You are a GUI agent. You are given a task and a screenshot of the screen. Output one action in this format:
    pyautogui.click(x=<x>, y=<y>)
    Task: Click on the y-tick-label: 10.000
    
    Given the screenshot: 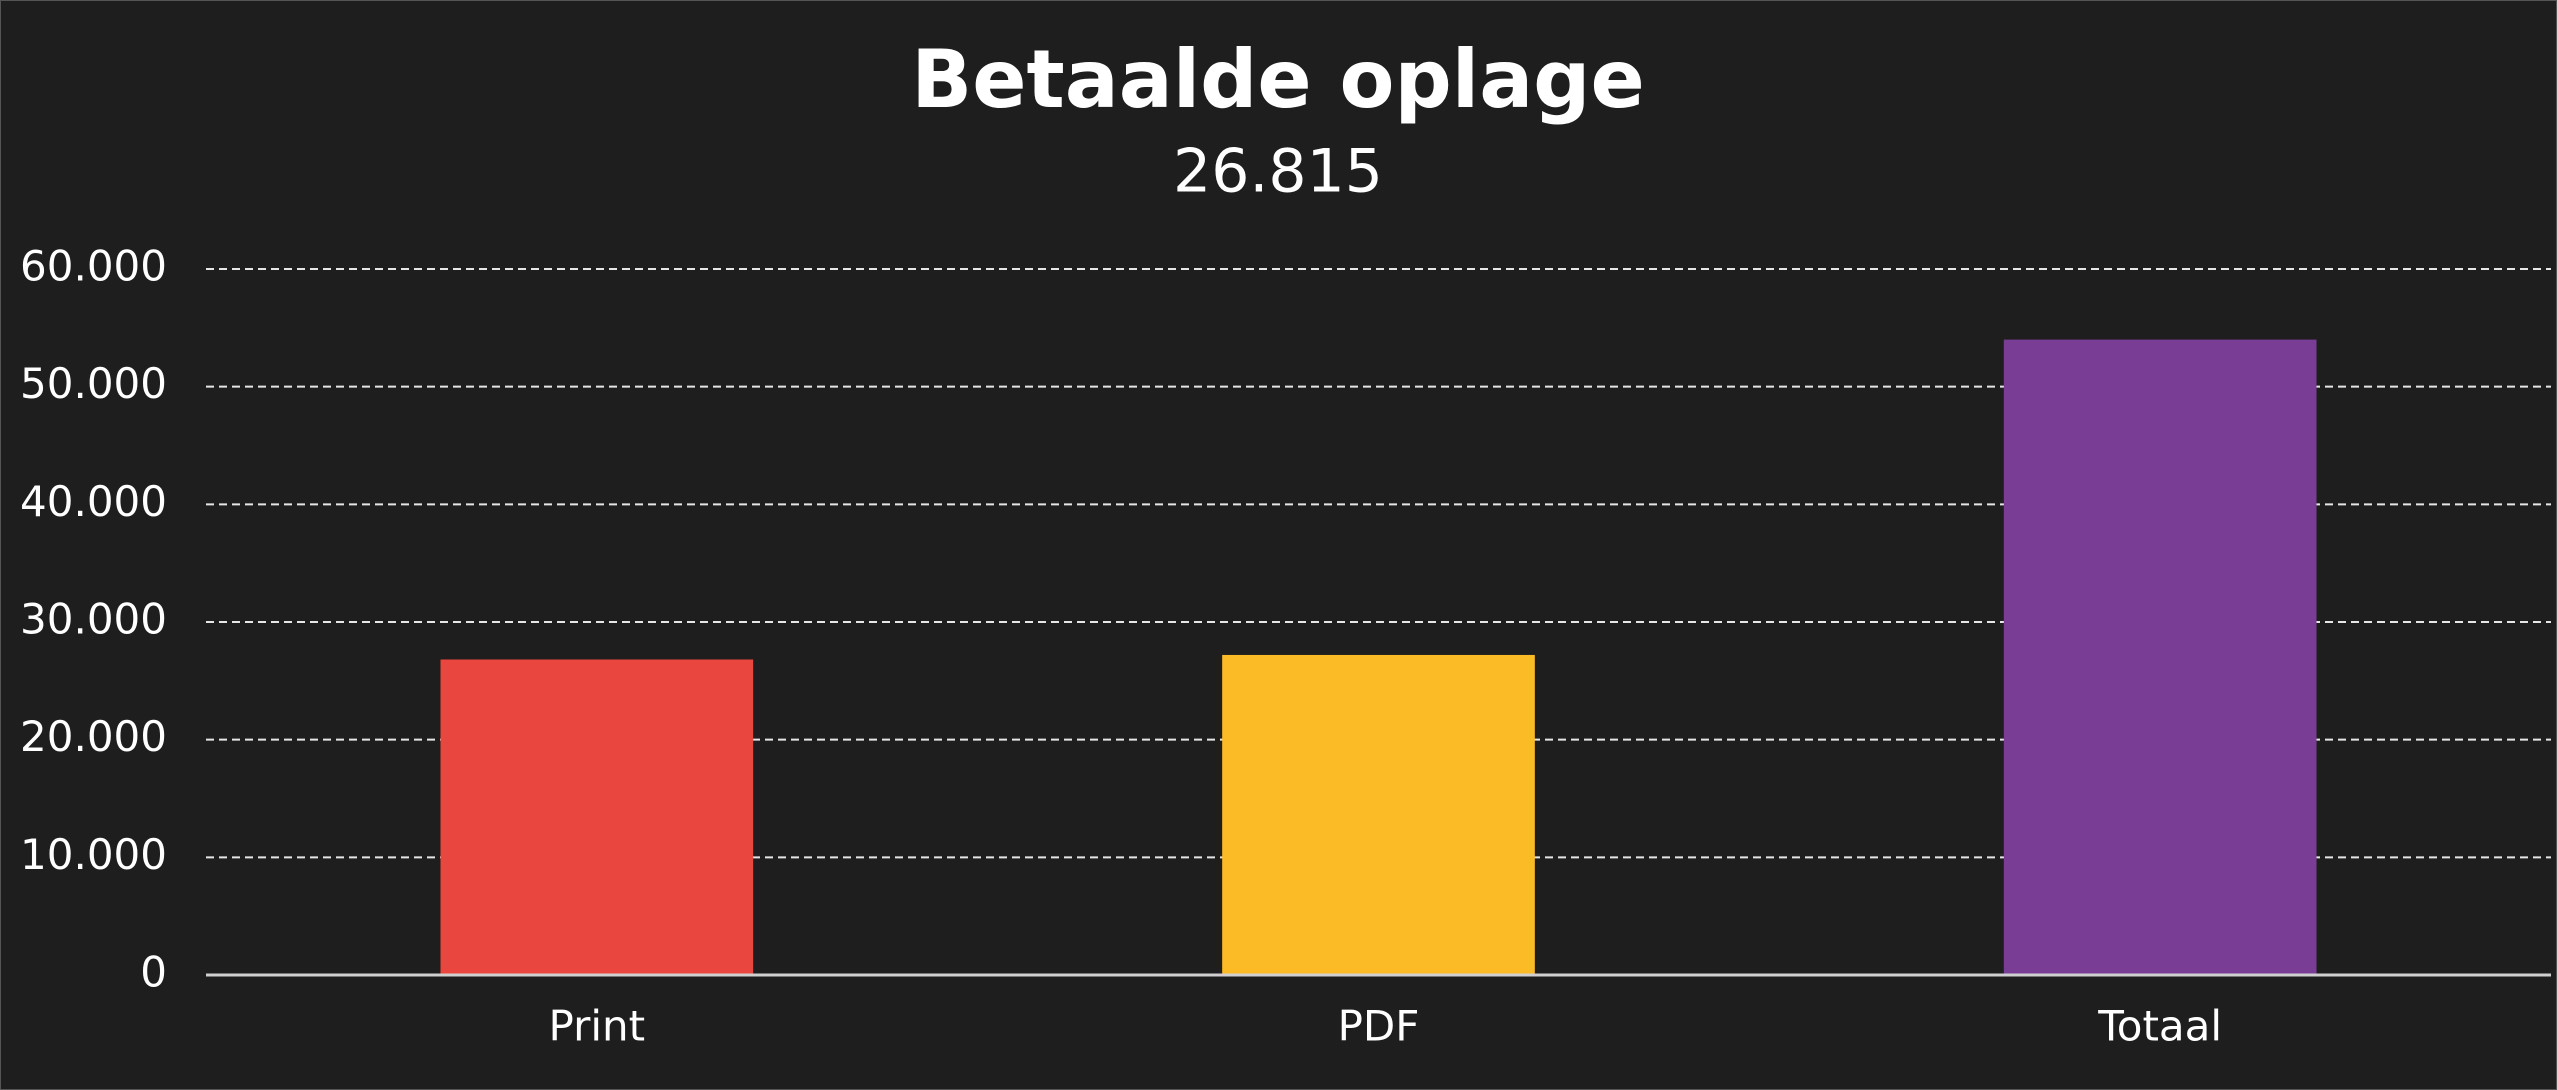 What is the action you would take?
    pyautogui.click(x=93, y=854)
    